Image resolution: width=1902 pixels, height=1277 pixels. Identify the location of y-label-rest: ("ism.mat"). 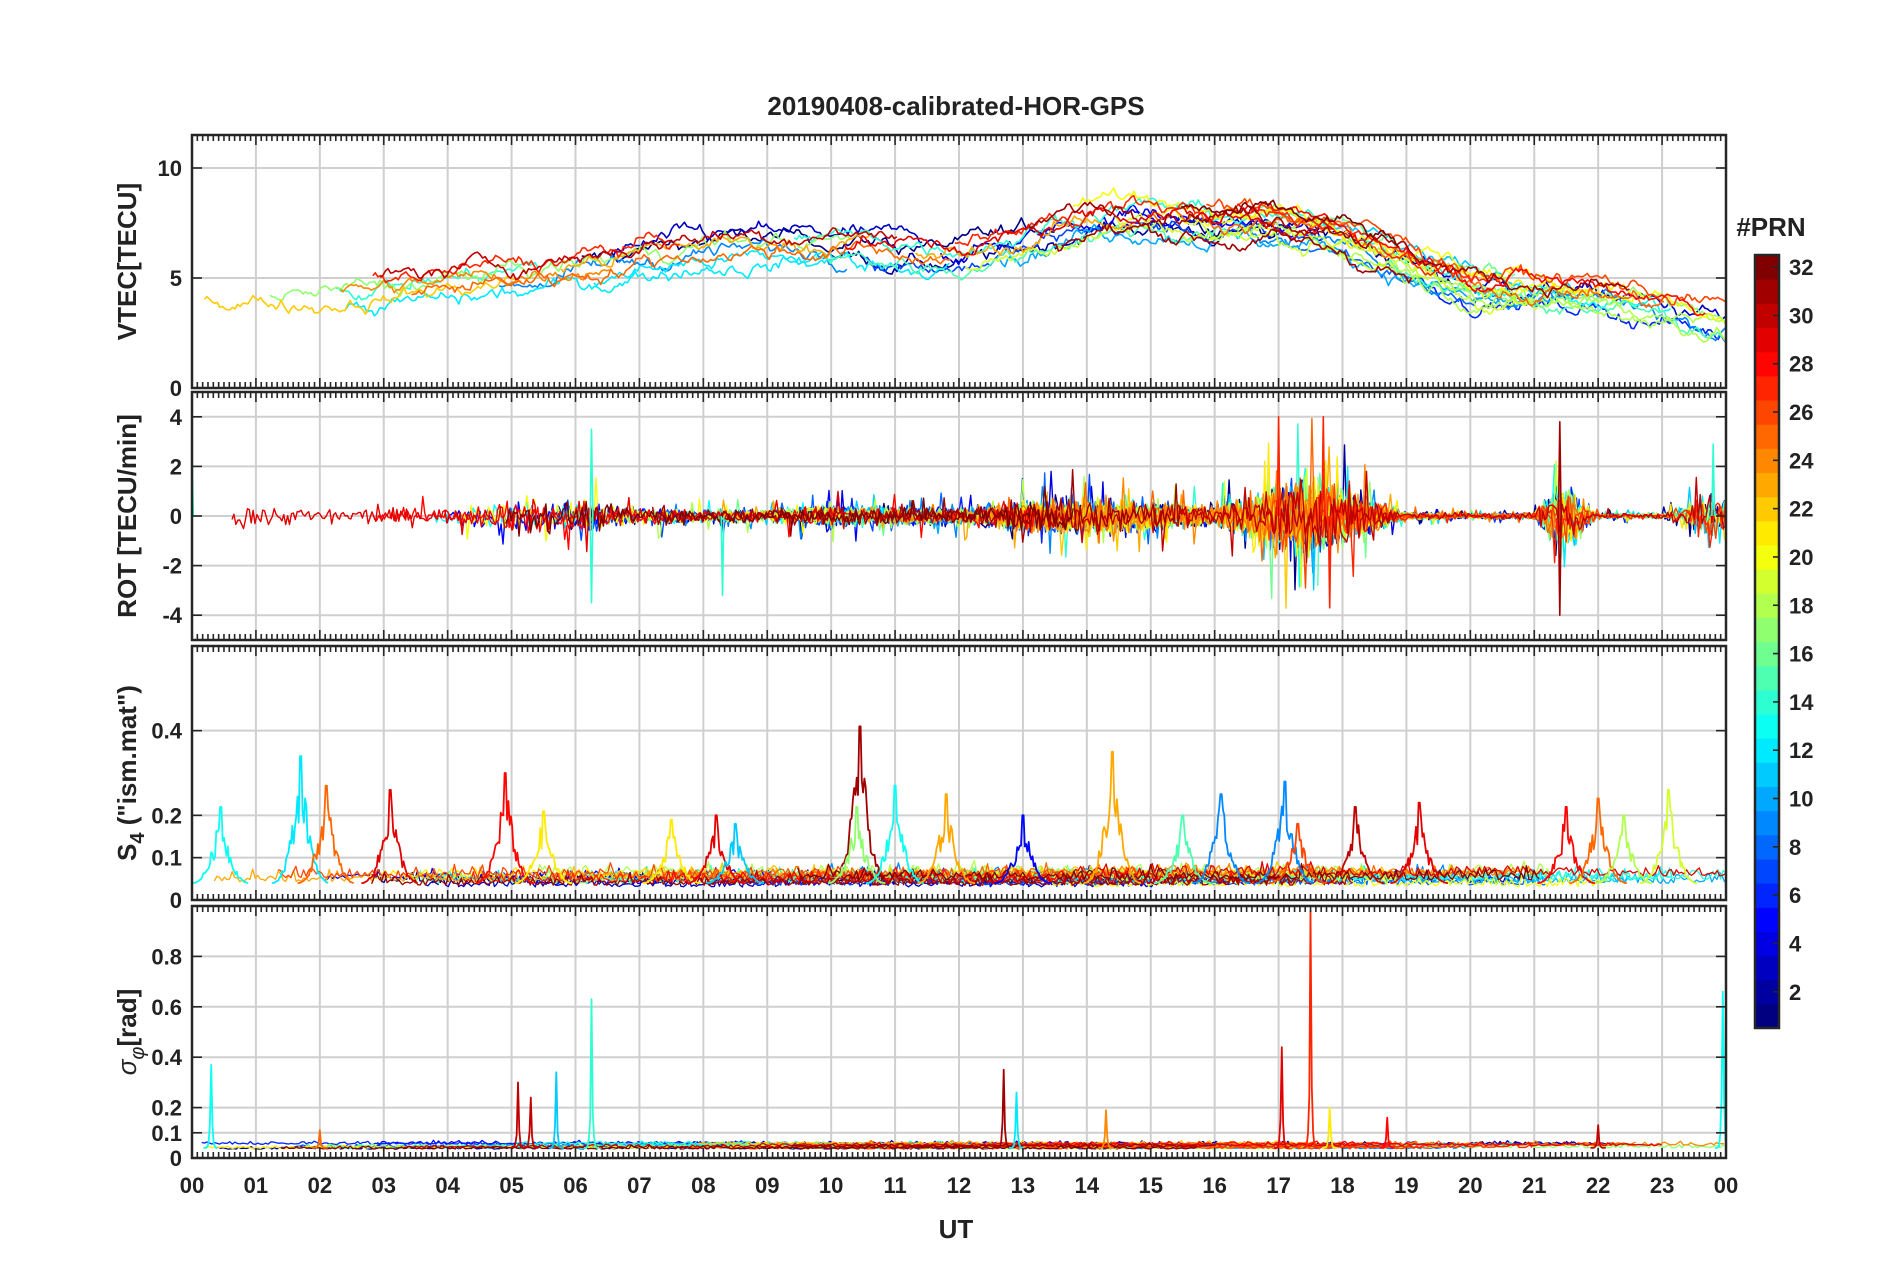
(127, 758).